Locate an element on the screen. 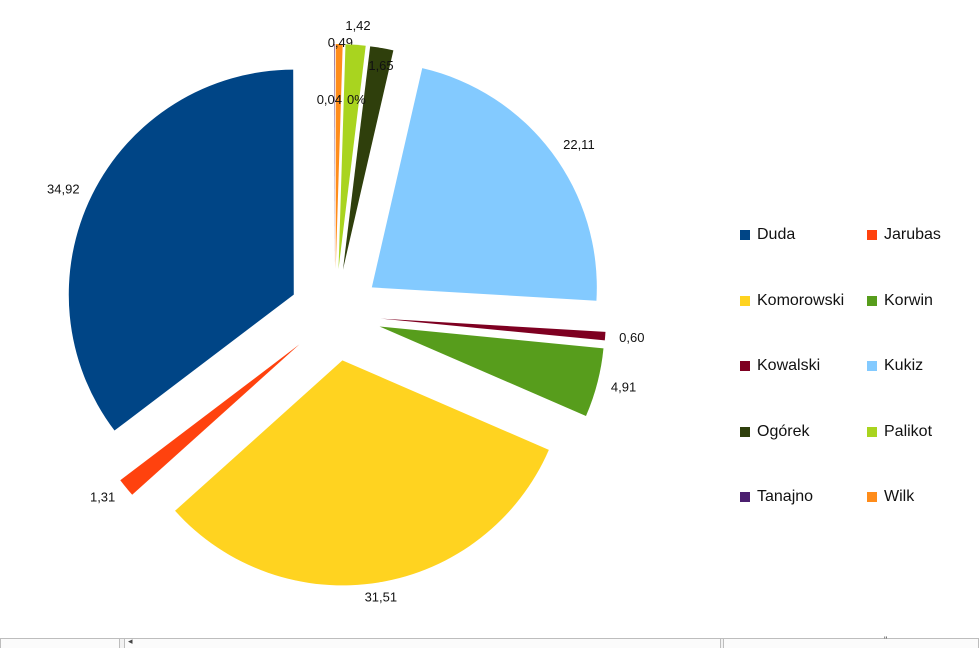 The height and width of the screenshot is (648, 979). legend-item-jarubas: Jarubas is located at coordinates (904, 235).